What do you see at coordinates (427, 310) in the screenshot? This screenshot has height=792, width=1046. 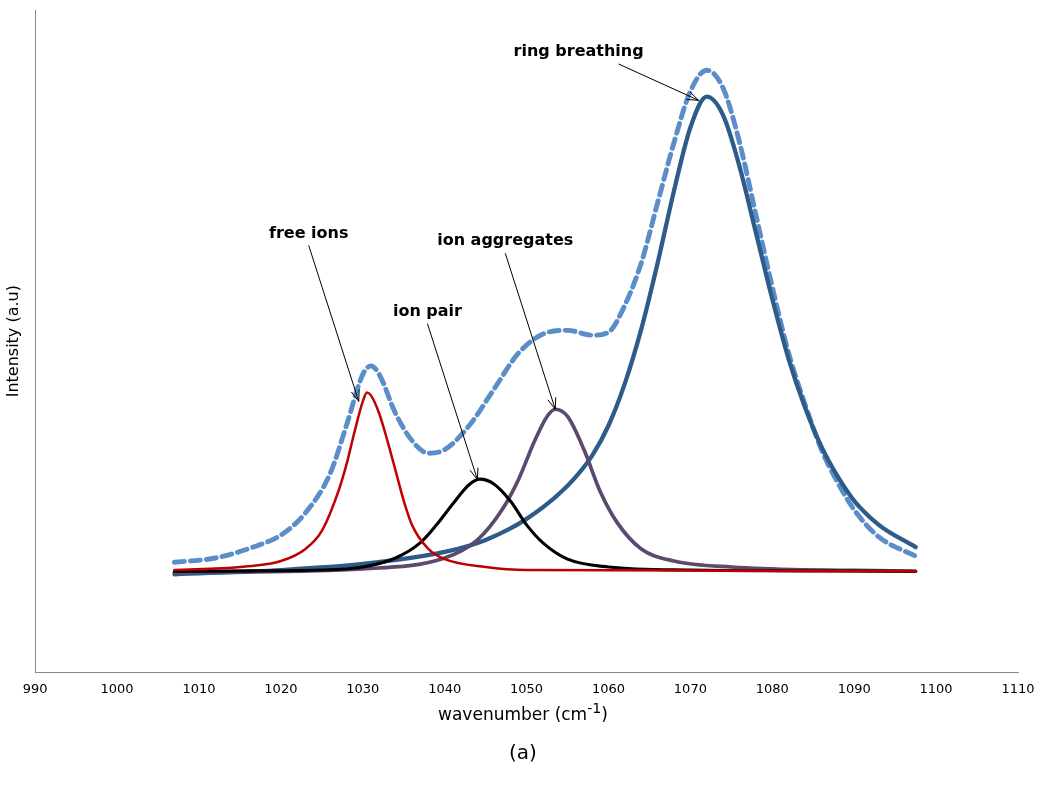 I see `annotation: ion pair` at bounding box center [427, 310].